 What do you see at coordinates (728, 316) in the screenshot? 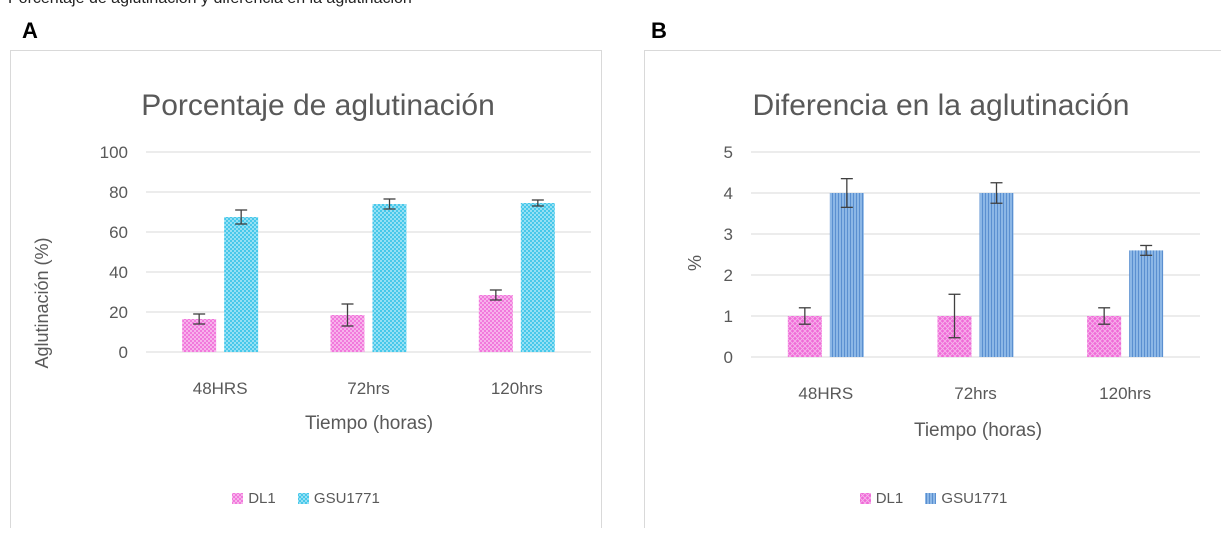
I see `y-tick-label: 1` at bounding box center [728, 316].